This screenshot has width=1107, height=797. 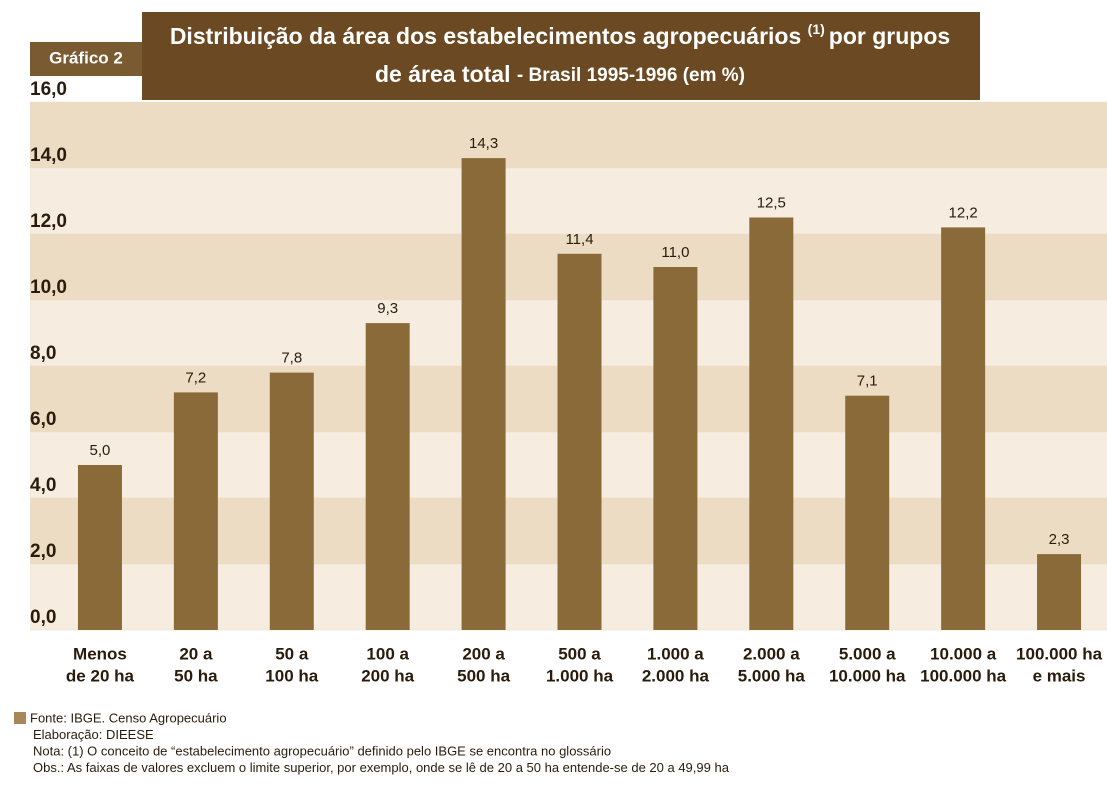 I want to click on value-label: 12,5, so click(x=771, y=202).